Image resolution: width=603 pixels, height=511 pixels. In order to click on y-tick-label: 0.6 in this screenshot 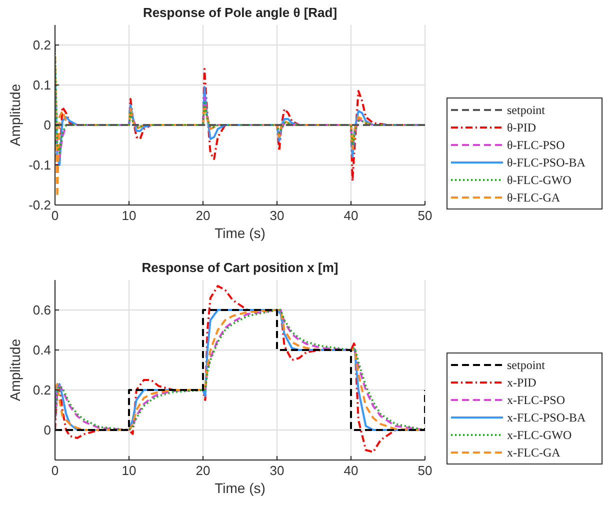, I will do `click(41, 310)`.